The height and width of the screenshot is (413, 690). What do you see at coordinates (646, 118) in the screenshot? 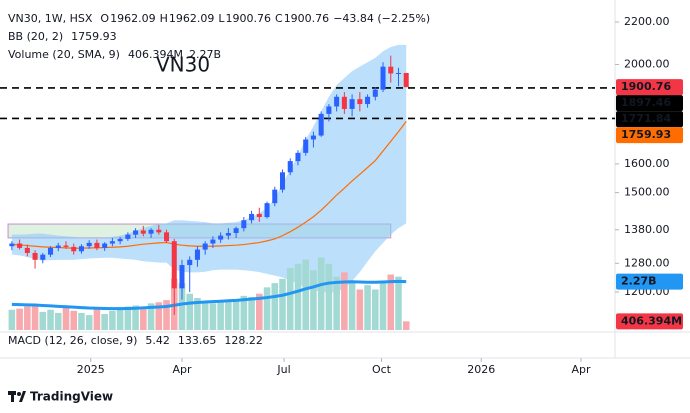
I see `price-tag-label: 1771.84` at bounding box center [646, 118].